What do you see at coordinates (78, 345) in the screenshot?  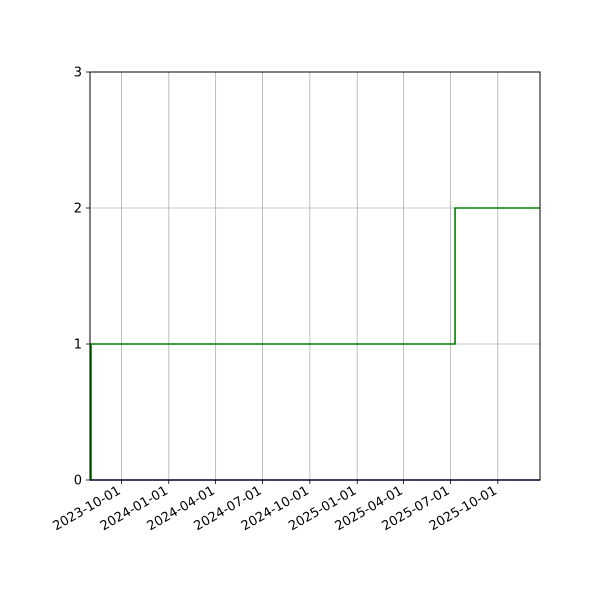 I see `y-tick-label: 1` at bounding box center [78, 345].